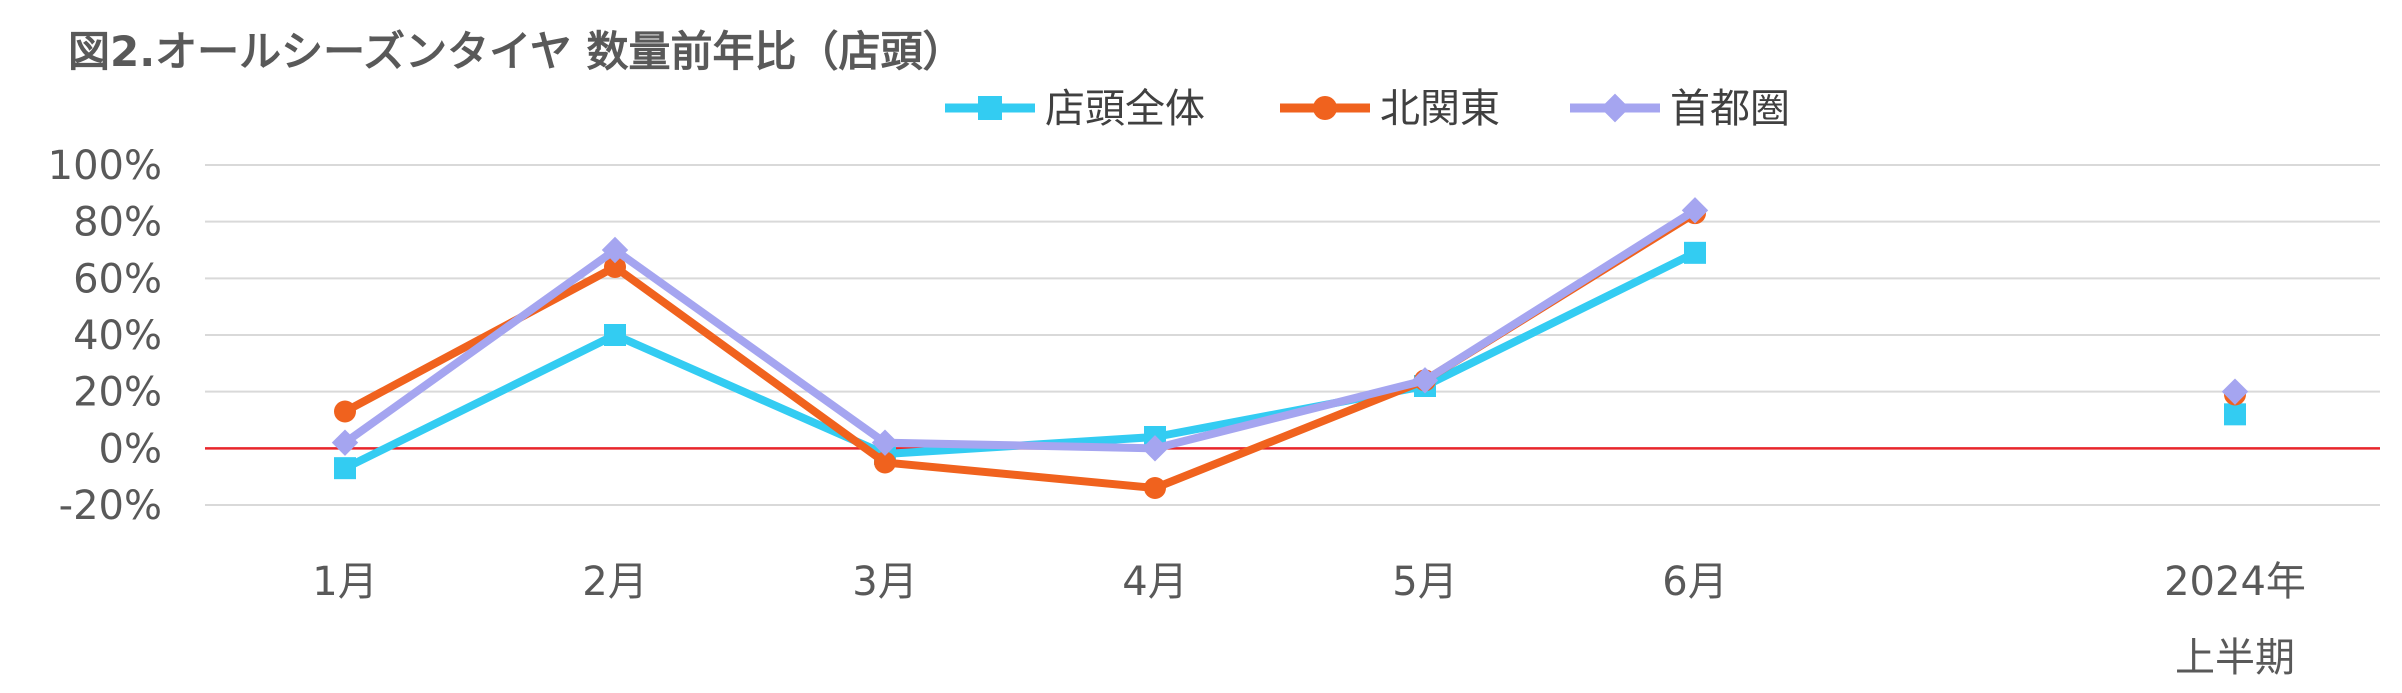 This screenshot has height=693, width=2402. What do you see at coordinates (344, 582) in the screenshot?
I see `x-tick-label: 1月` at bounding box center [344, 582].